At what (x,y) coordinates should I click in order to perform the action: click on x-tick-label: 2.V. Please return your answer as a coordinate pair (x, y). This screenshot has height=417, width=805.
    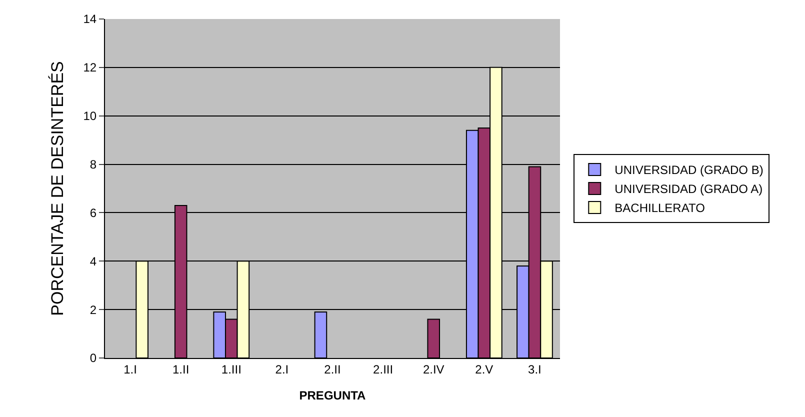
    Looking at the image, I should click on (484, 369).